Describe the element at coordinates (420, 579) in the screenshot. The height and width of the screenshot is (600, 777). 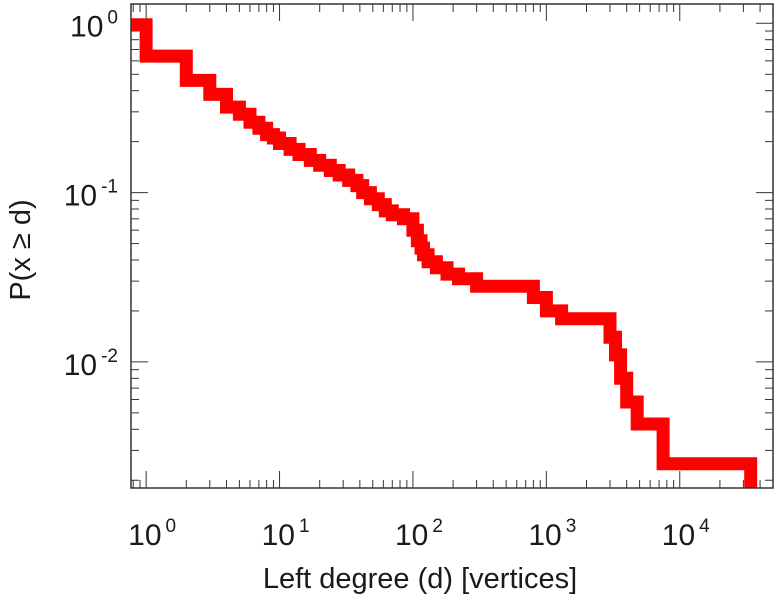
I see `x-axis-label: Left degree (d) [vertices]` at that location.